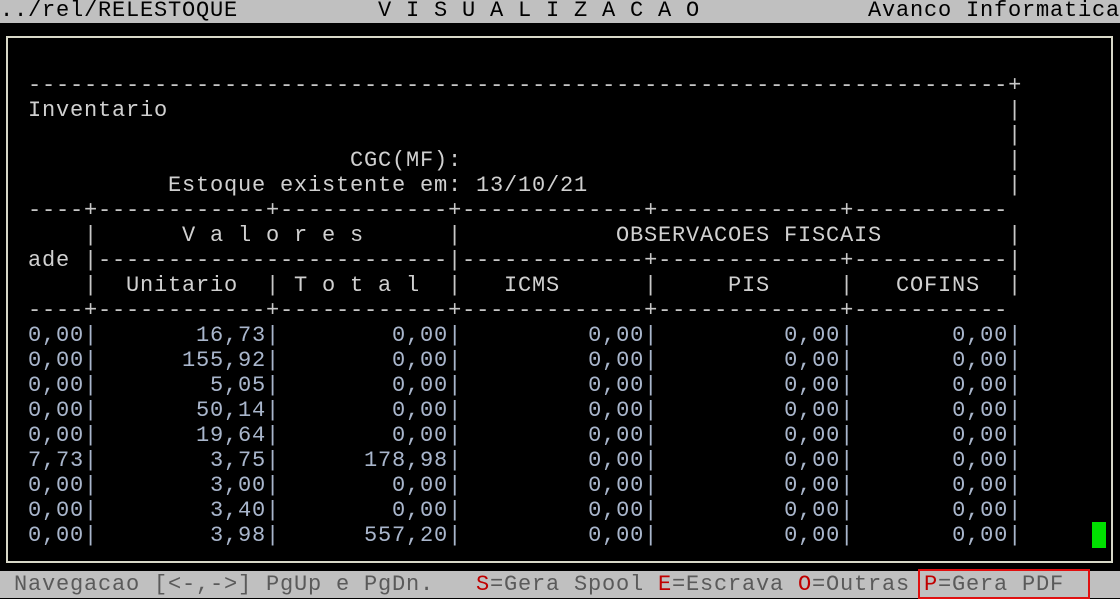 The image size is (1120, 599). What do you see at coordinates (728, 584) in the screenshot?
I see `escrava-label: =Escrava` at bounding box center [728, 584].